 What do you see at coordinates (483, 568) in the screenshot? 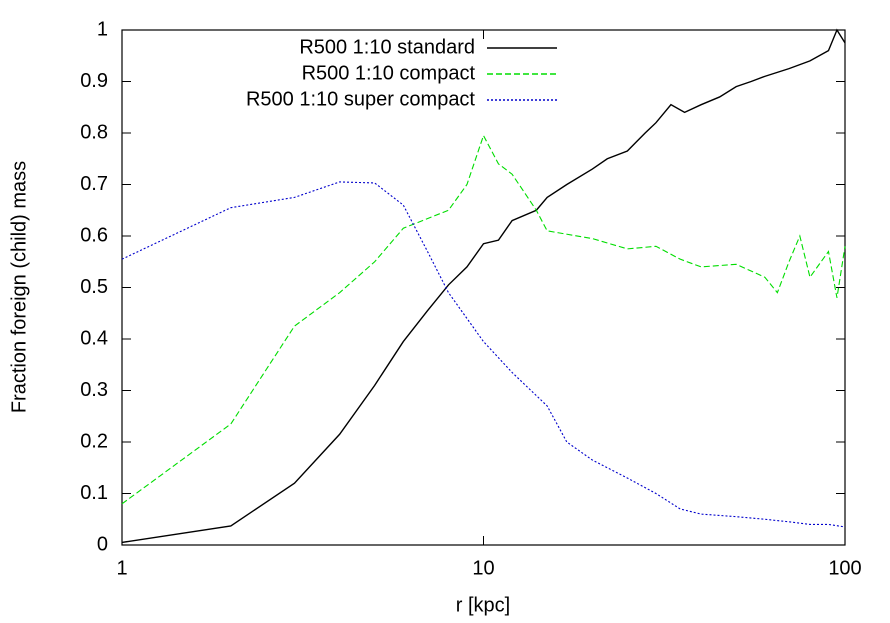
I see `x-tick-label: 10` at bounding box center [483, 568].